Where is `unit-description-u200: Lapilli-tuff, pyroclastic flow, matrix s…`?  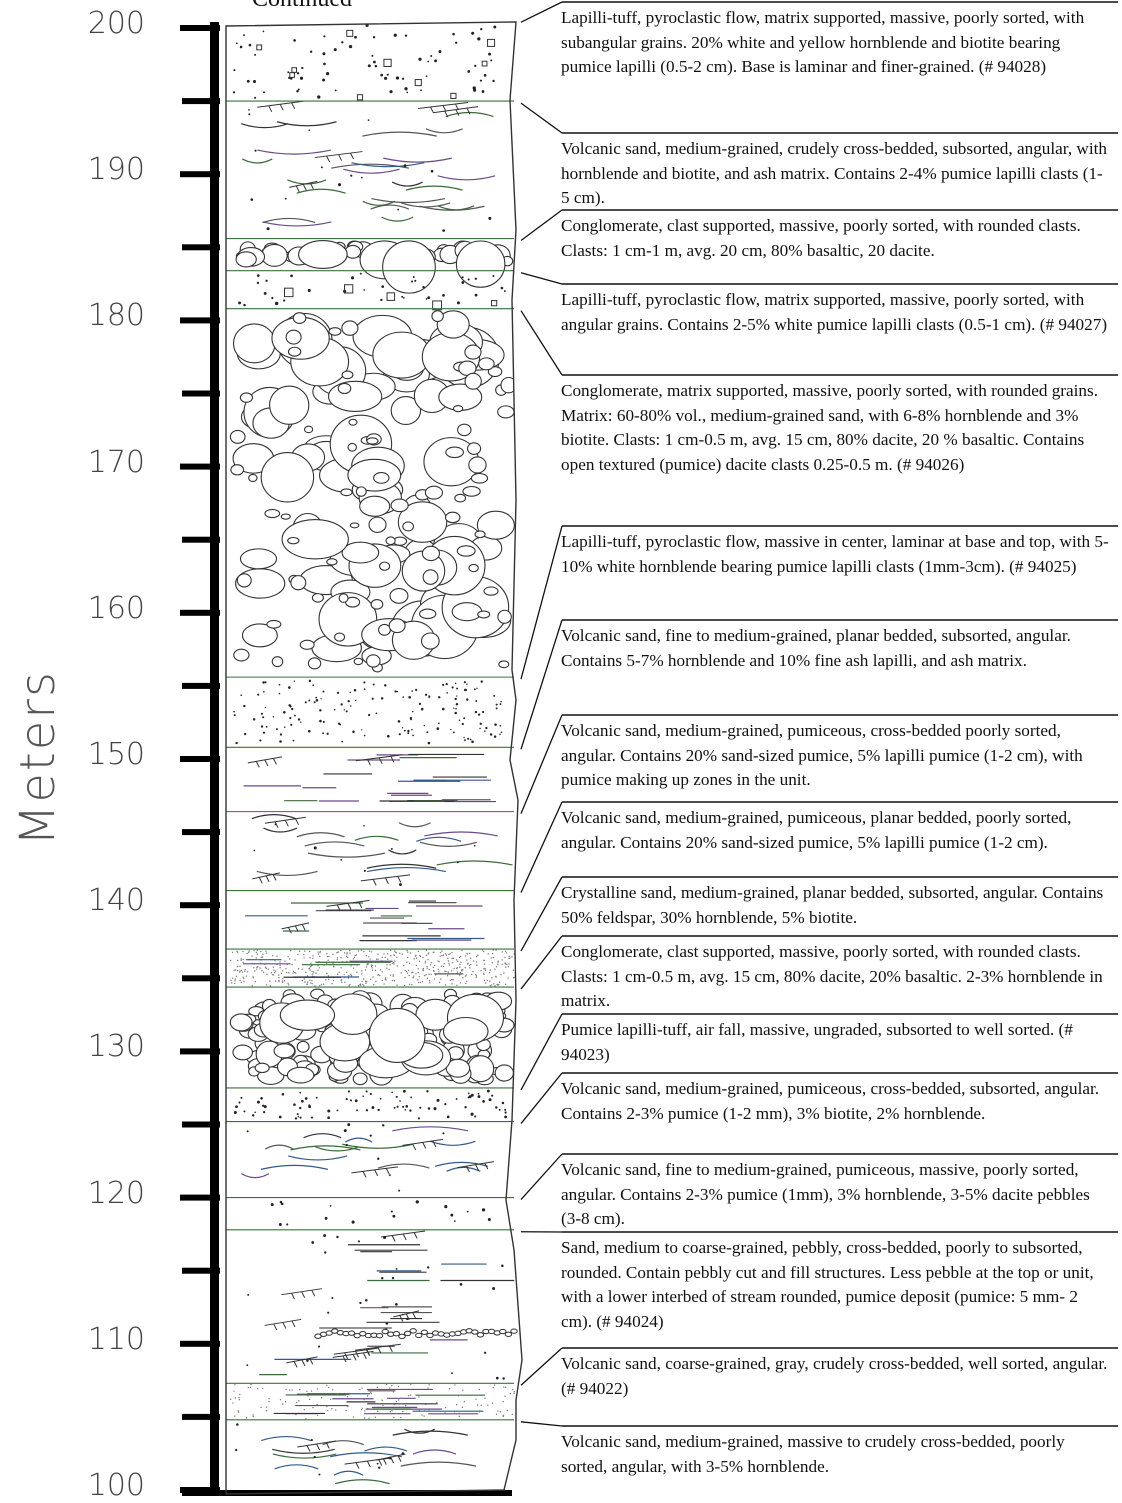
unit-description-u200: Lapilli-tuff, pyroclastic flow, matrix s… is located at coordinates (835, 43).